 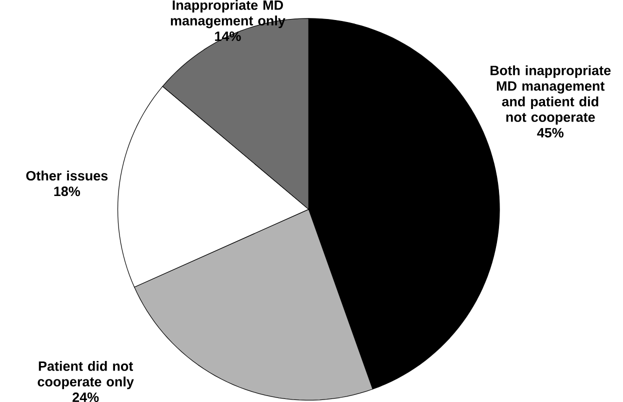 I want to click on data-label: 24%, so click(x=85, y=397).